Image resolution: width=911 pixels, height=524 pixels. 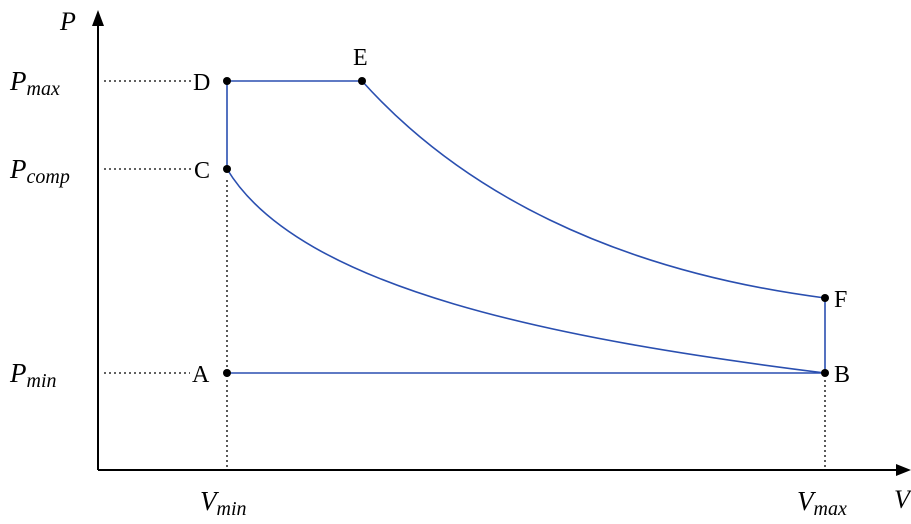 What do you see at coordinates (201, 375) in the screenshot?
I see `point-a-label: A` at bounding box center [201, 375].